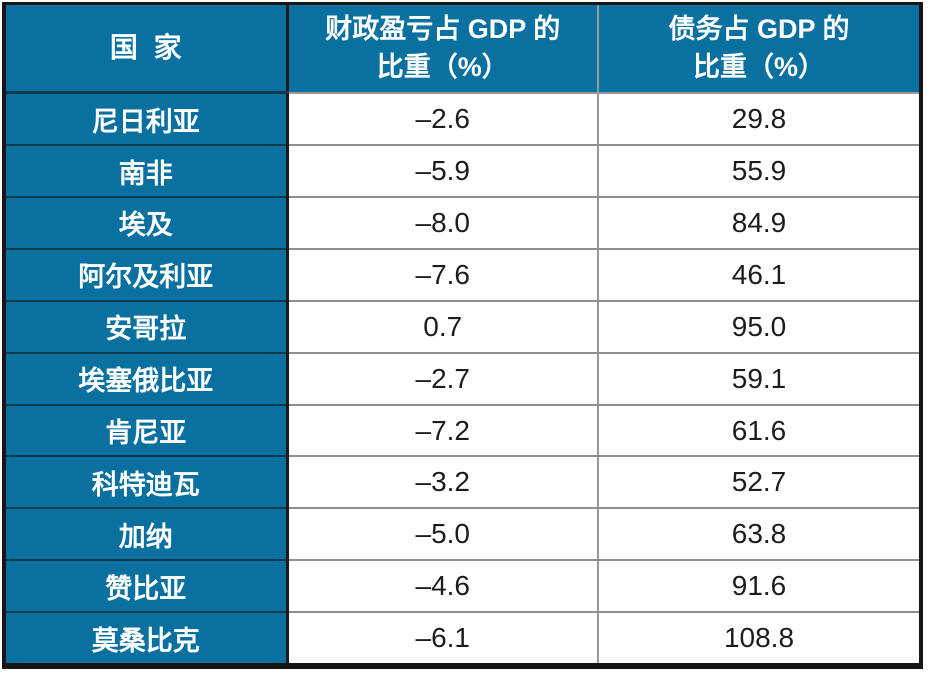 The width and height of the screenshot is (929, 677). Describe the element at coordinates (443, 171) in the screenshot. I see `fiscal-cell: –5.9` at that location.